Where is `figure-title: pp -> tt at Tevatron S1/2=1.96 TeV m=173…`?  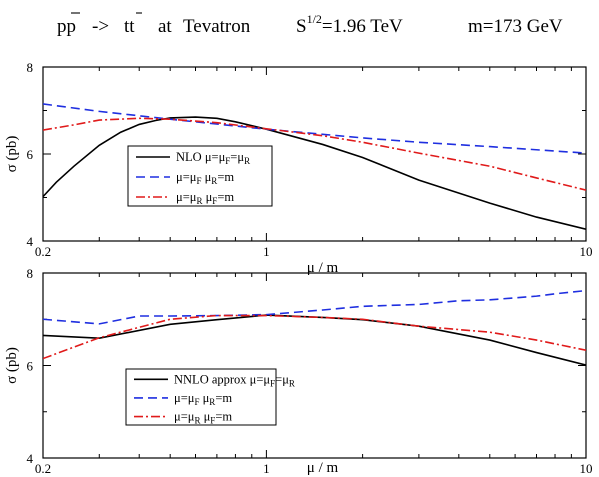 figure-title: pp -> tt at Tevatron S1/2=1.96 TeV m=173… is located at coordinates (310, 24).